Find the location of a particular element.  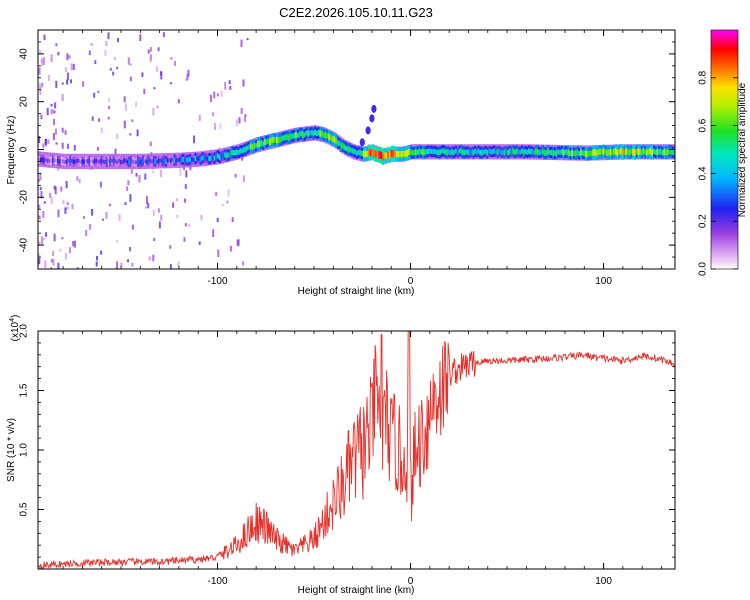

heatmap-branch-point is located at coordinates (362, 142).